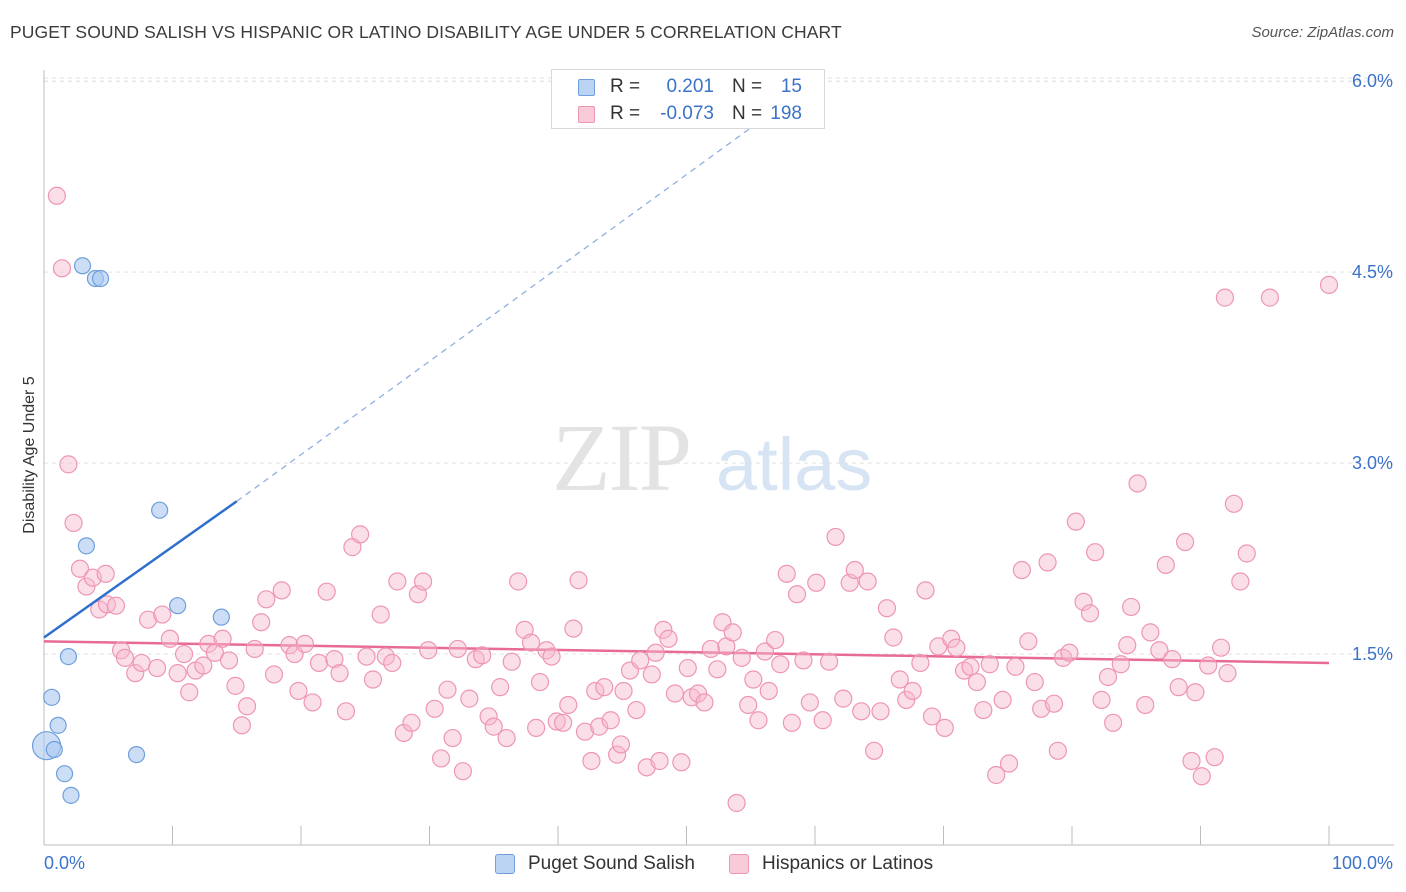  What do you see at coordinates (786, 113) in the screenshot?
I see `legend-n-value: 198` at bounding box center [786, 113].